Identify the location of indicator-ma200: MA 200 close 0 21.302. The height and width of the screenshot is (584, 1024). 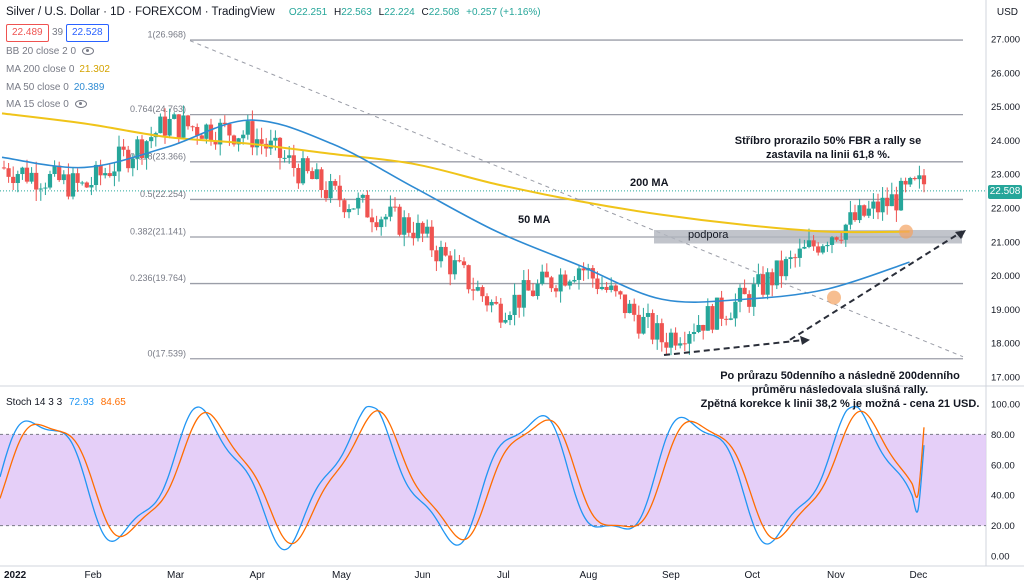
(58, 69).